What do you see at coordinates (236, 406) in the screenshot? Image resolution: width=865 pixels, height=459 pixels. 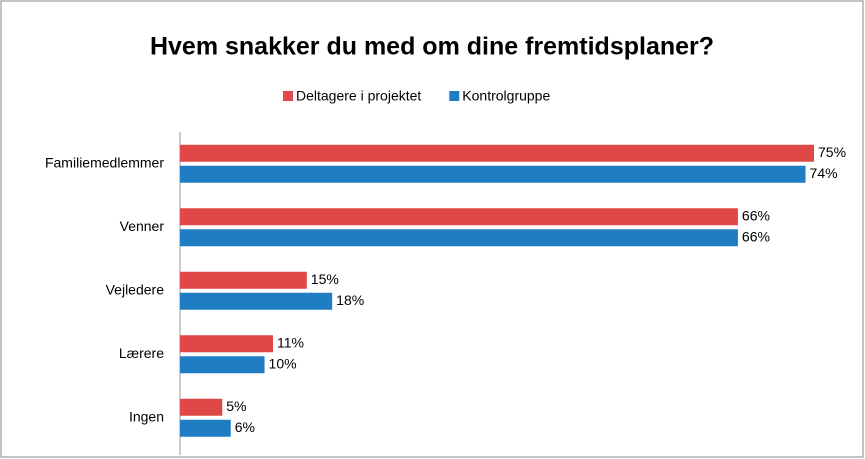 I see `value-label: 5%` at bounding box center [236, 406].